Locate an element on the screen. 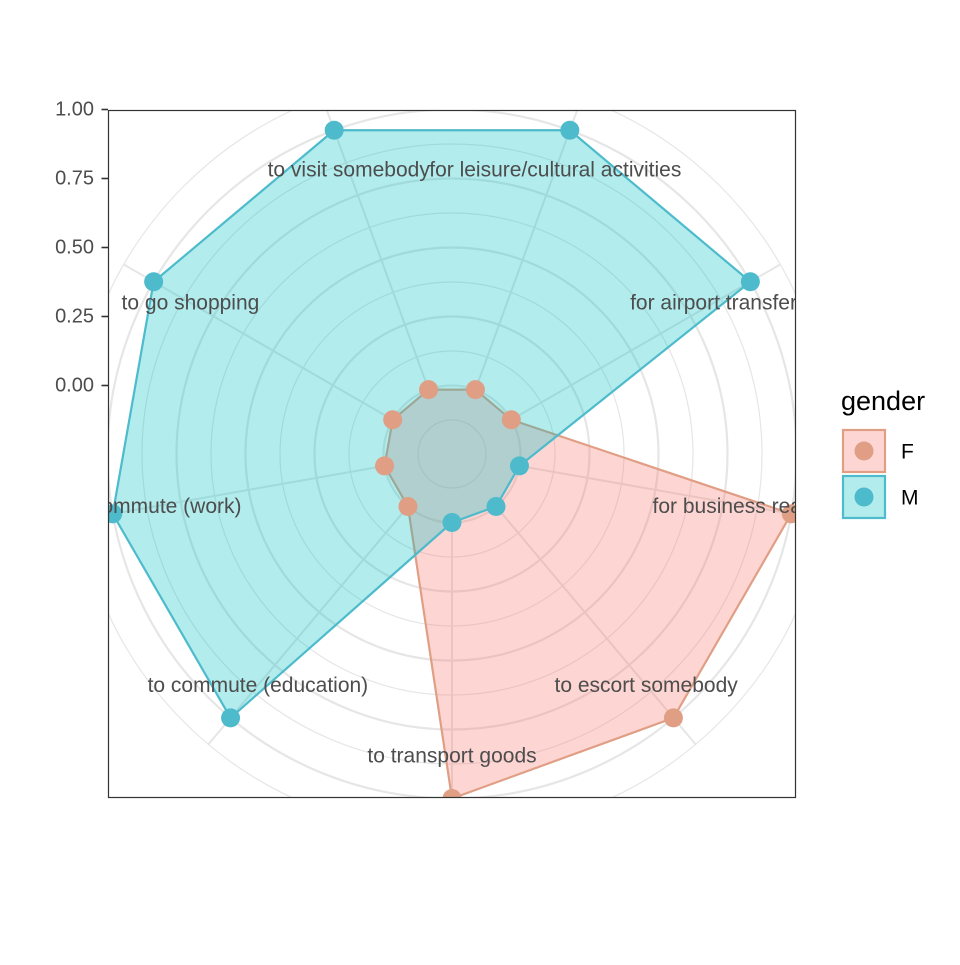  grid-circle is located at coordinates (452, 454).